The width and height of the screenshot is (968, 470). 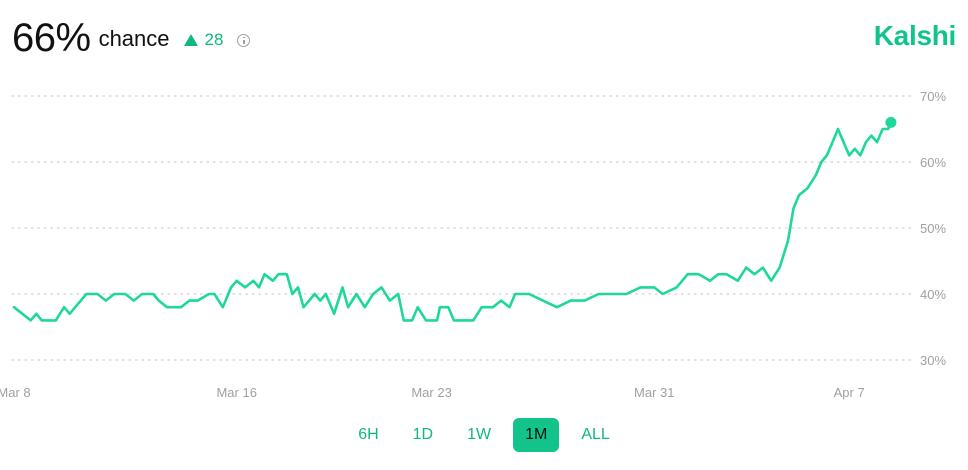 I want to click on tab-1d: 1D, so click(x=423, y=434).